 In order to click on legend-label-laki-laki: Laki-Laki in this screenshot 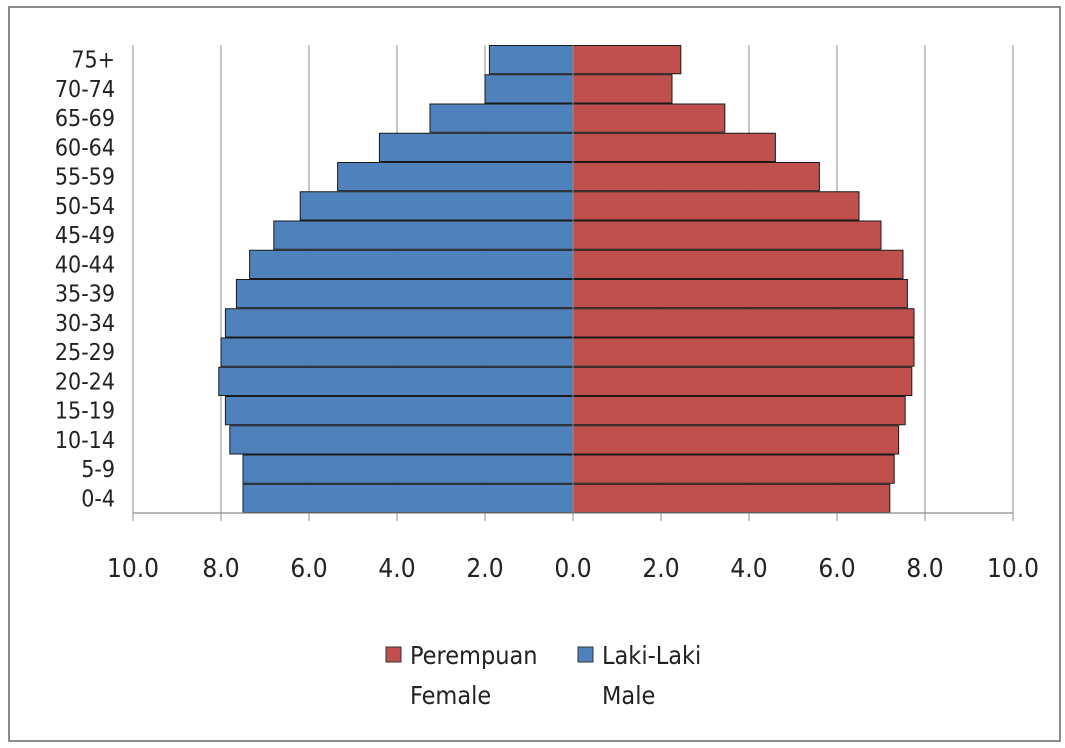, I will do `click(651, 655)`.